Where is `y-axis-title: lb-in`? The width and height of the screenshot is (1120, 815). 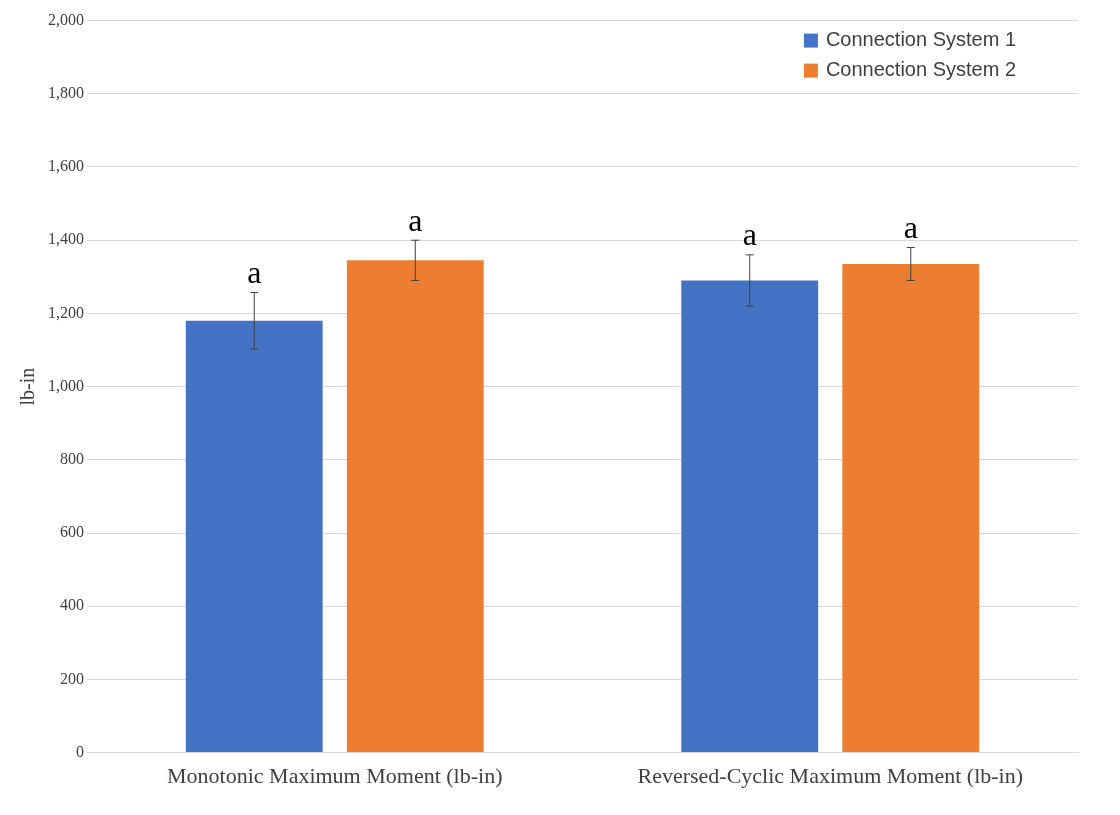
y-axis-title: lb-in is located at coordinates (27, 386).